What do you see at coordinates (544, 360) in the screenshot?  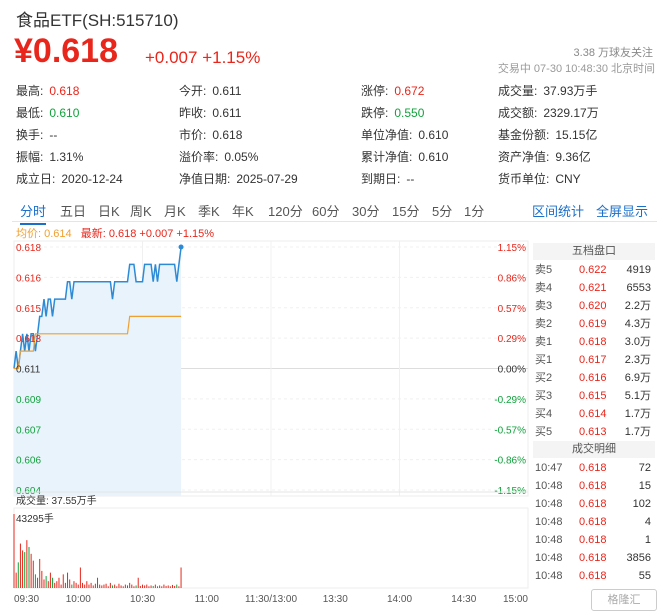 I see `orderbook-cell: 买1` at bounding box center [544, 360].